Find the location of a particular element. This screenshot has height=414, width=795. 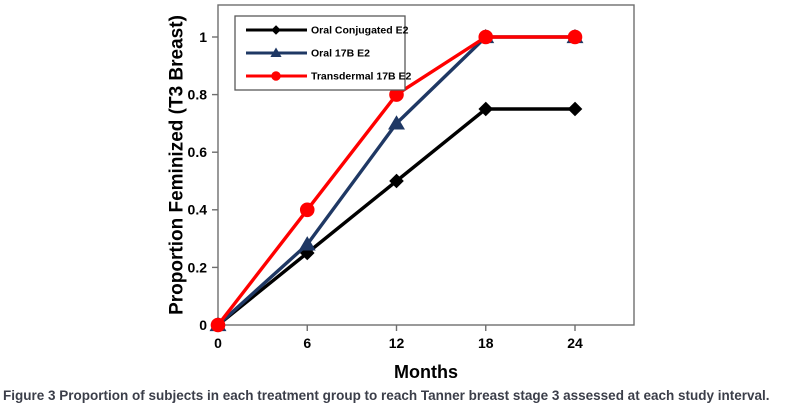

legend-marker-oral-17b-e2 is located at coordinates (276, 52).